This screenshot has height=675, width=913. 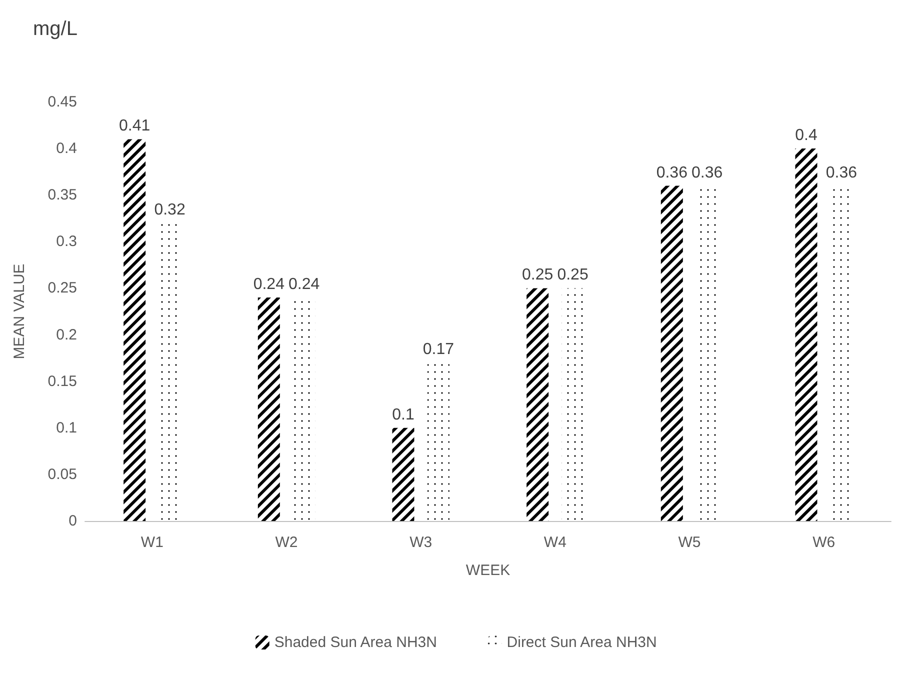 I want to click on x-tick-label: W4, so click(x=555, y=542).